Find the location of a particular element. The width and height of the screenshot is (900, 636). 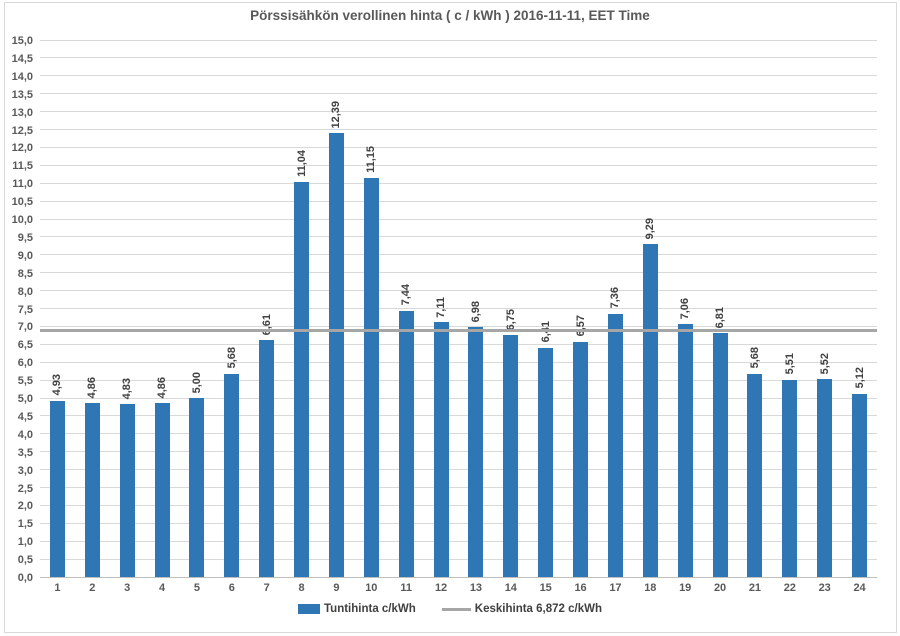

x-axis-tick-label: 20 is located at coordinates (720, 588).